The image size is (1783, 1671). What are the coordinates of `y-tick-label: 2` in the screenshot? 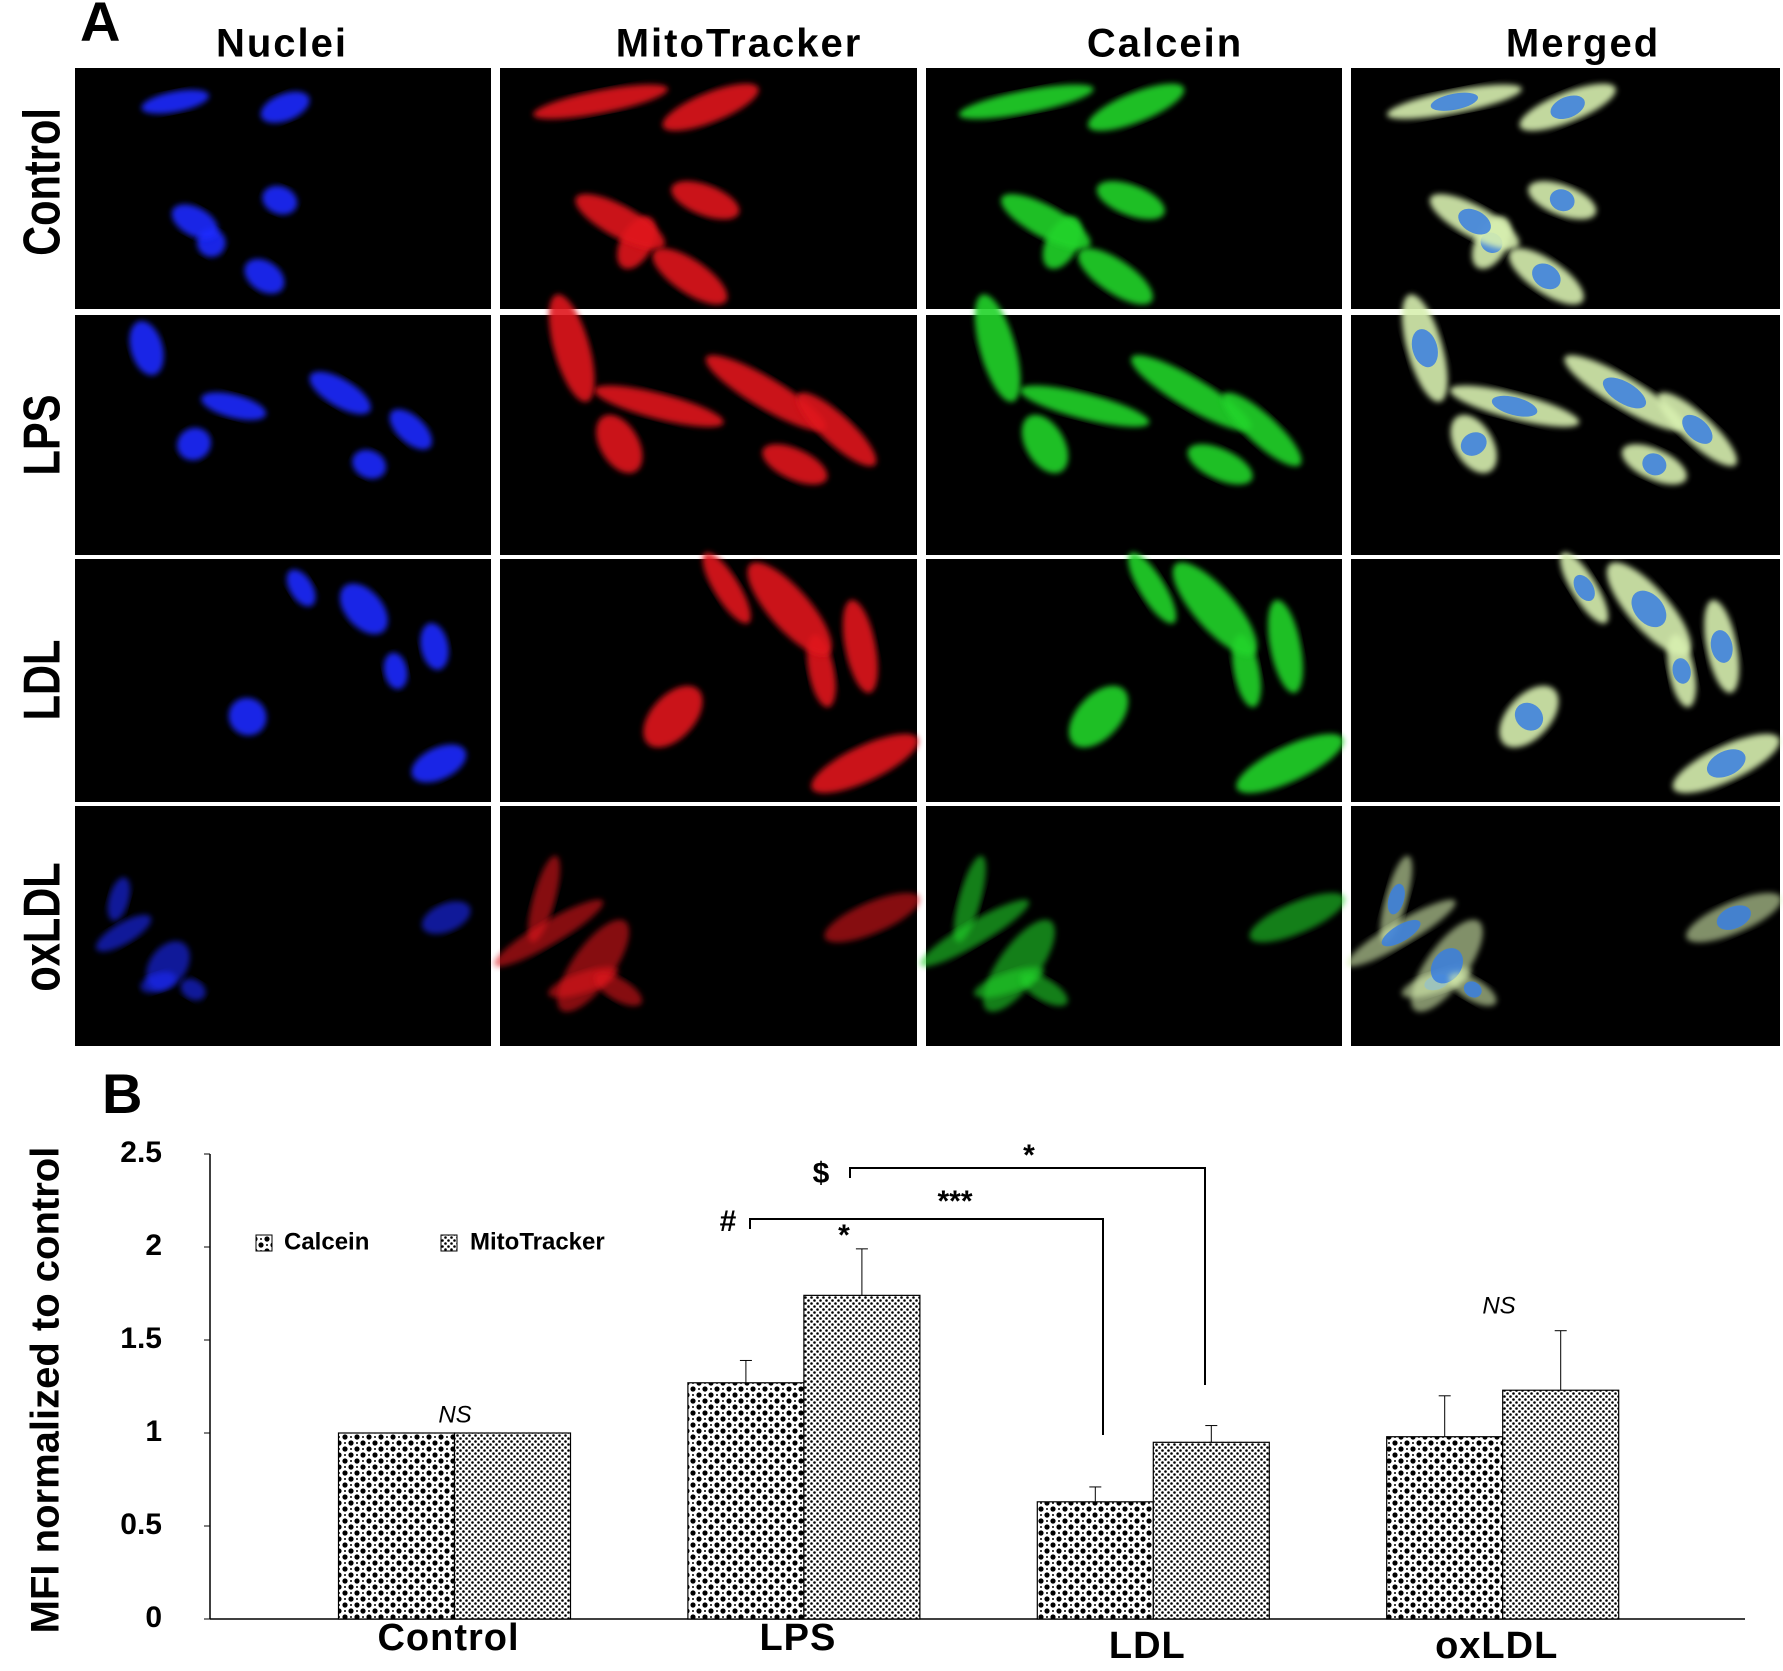 It's located at (153, 1245).